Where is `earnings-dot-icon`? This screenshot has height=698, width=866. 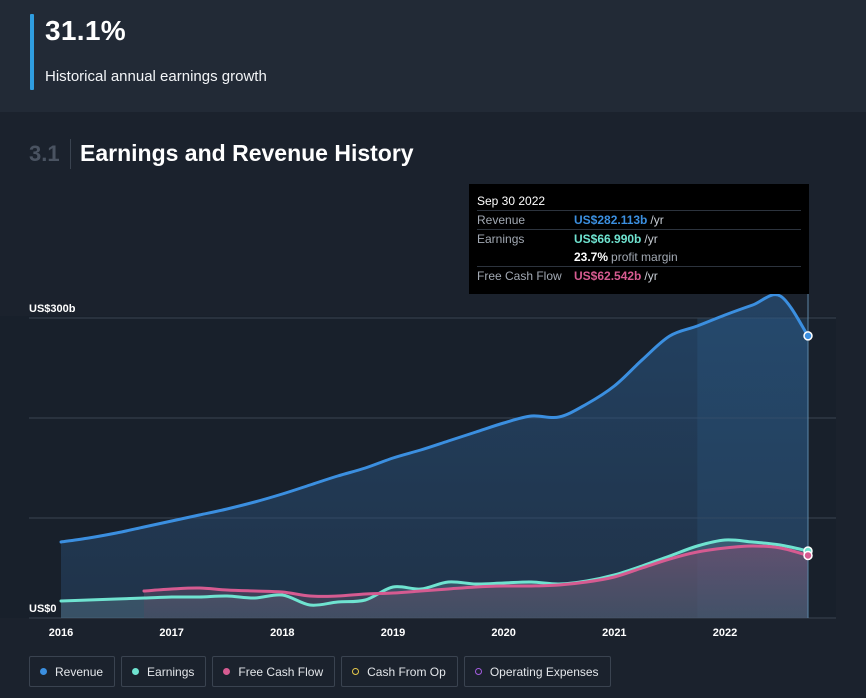
earnings-dot-icon is located at coordinates (136, 671).